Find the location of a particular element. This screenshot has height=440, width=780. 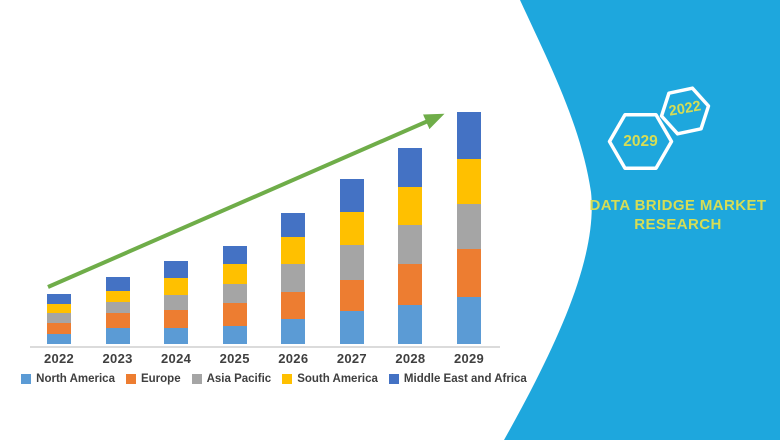

bar-segment-2024-south-america is located at coordinates (176, 286).